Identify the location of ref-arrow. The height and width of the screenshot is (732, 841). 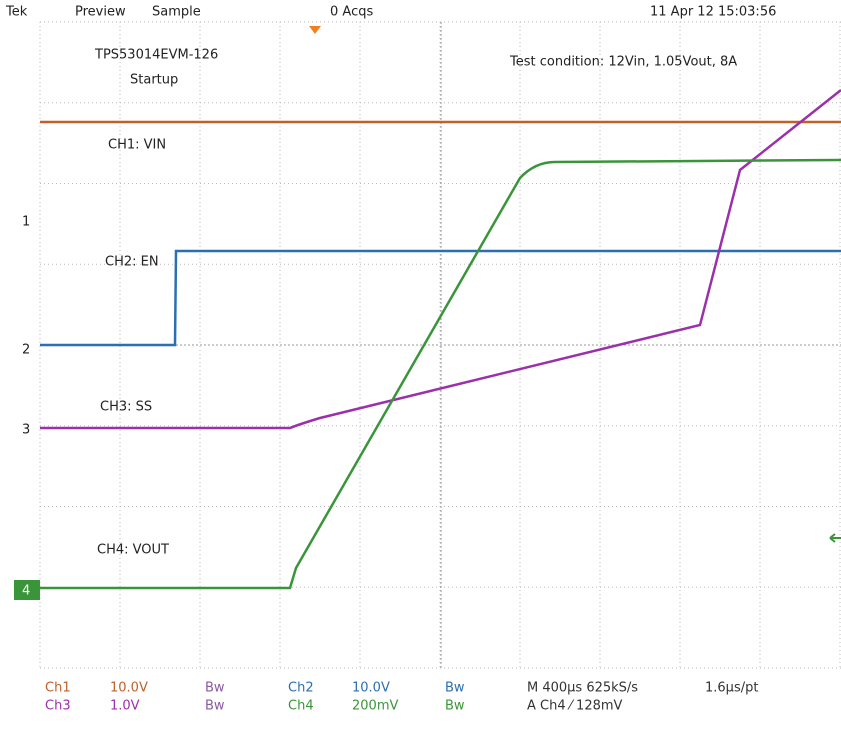
(835, 538).